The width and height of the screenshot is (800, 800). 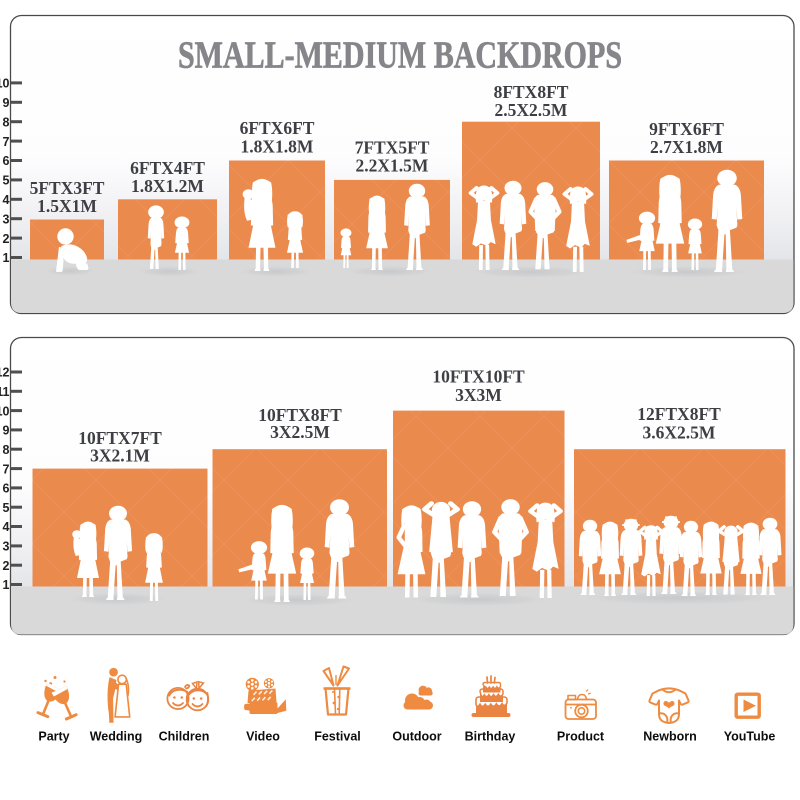 What do you see at coordinates (120, 438) in the screenshot?
I see `svg-text: 10FTX7FT` at bounding box center [120, 438].